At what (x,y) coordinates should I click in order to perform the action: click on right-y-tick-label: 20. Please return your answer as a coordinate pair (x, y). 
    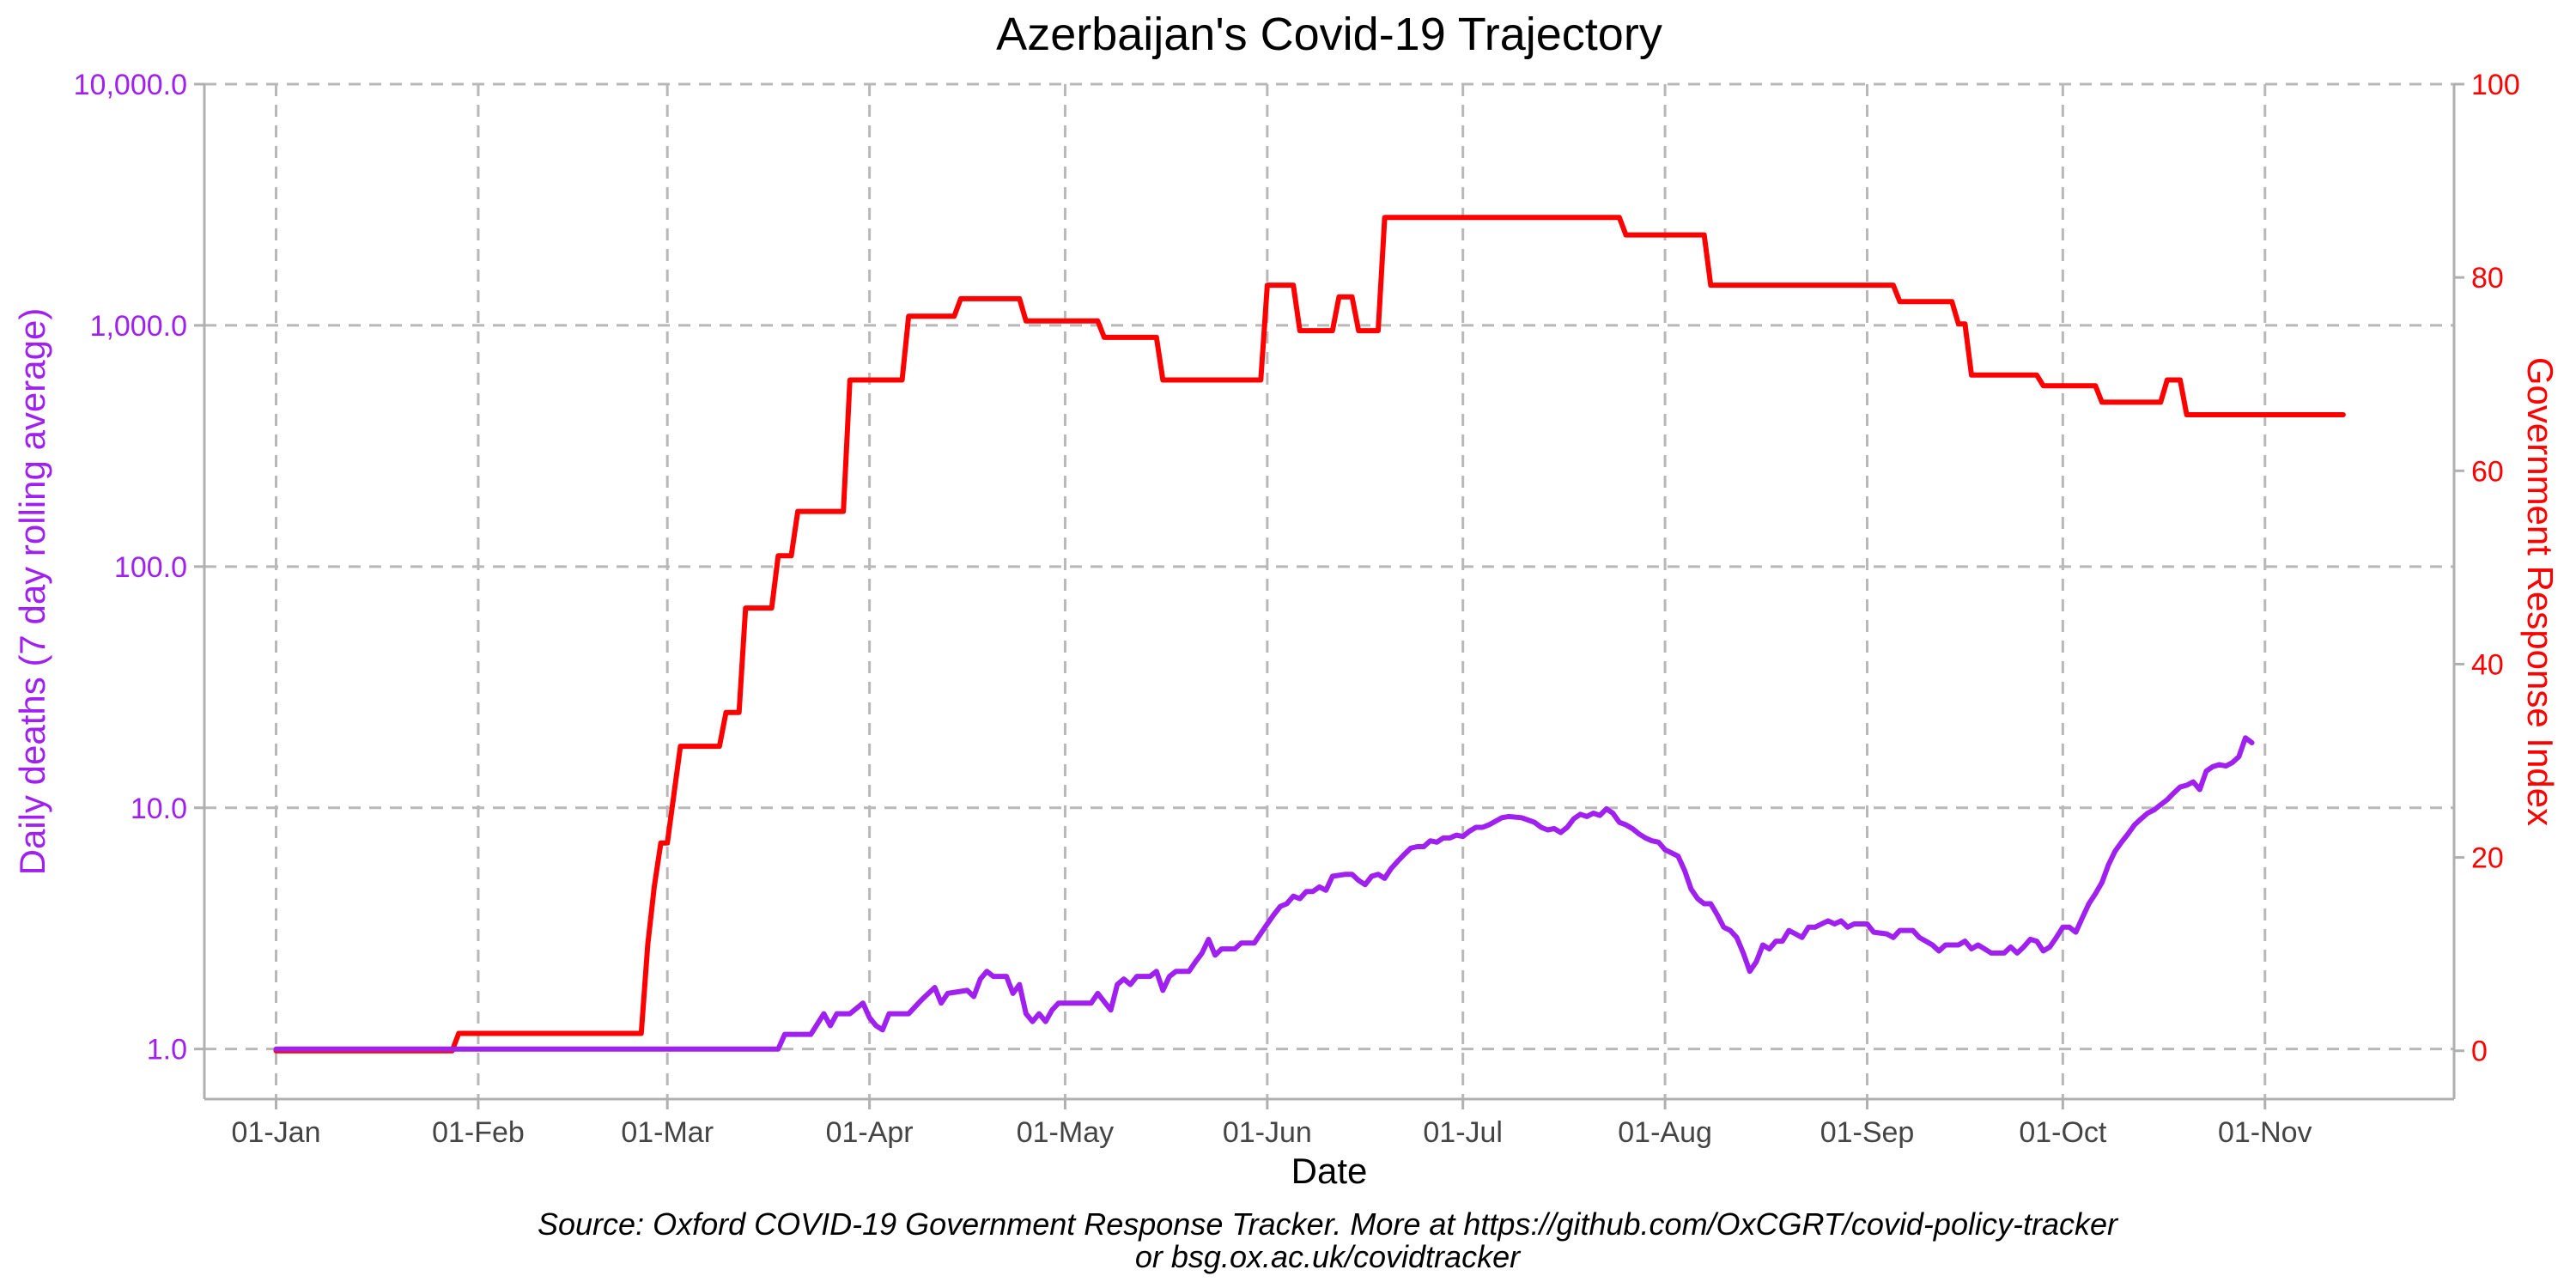
    Looking at the image, I should click on (2487, 858).